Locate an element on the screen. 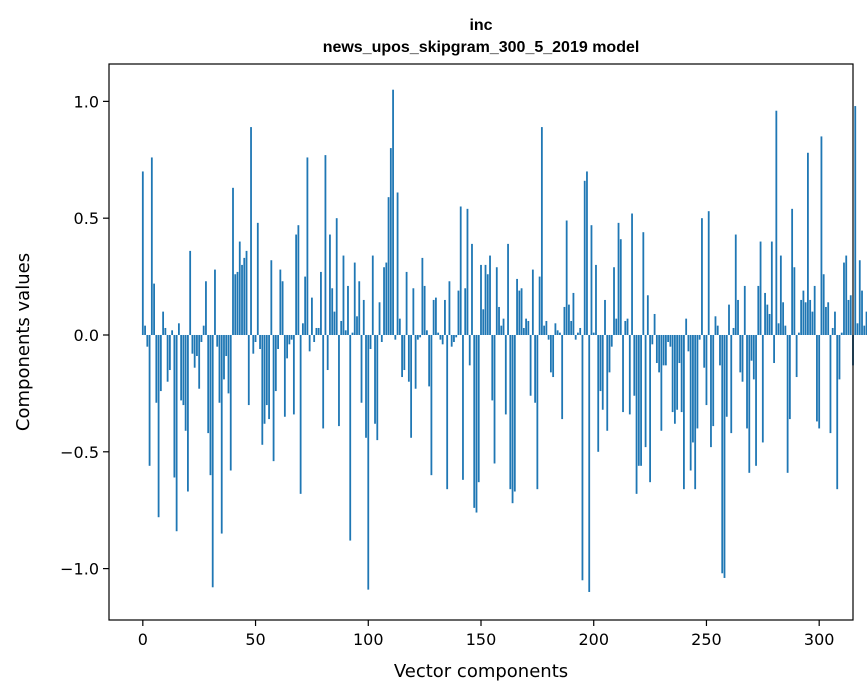  x-tick-label: 150 is located at coordinates (481, 639).